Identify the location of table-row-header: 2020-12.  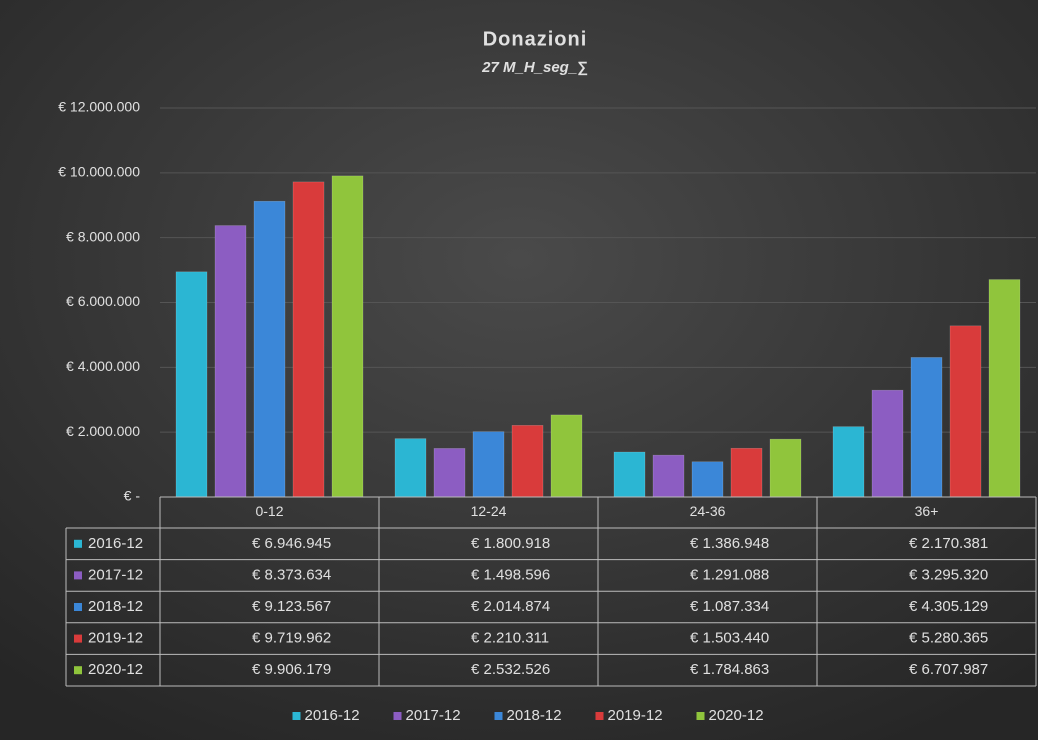
(115, 669).